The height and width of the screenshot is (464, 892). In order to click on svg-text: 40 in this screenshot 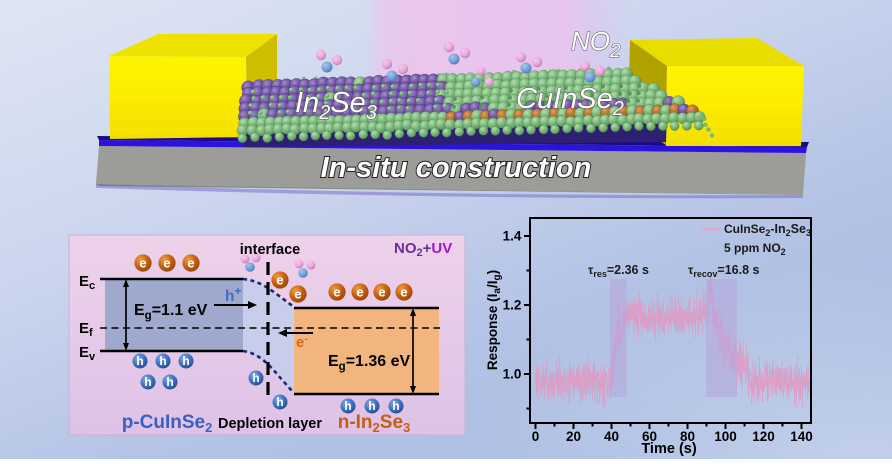, I will do `click(611, 436)`.